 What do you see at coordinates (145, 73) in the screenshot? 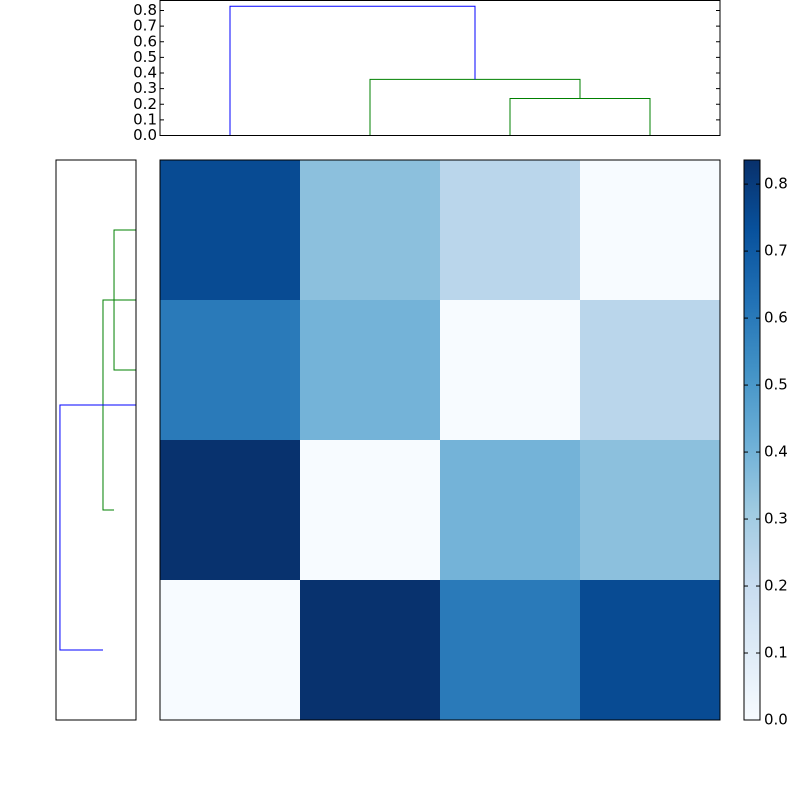
I see `y-tick-label: 0.4` at bounding box center [145, 73].